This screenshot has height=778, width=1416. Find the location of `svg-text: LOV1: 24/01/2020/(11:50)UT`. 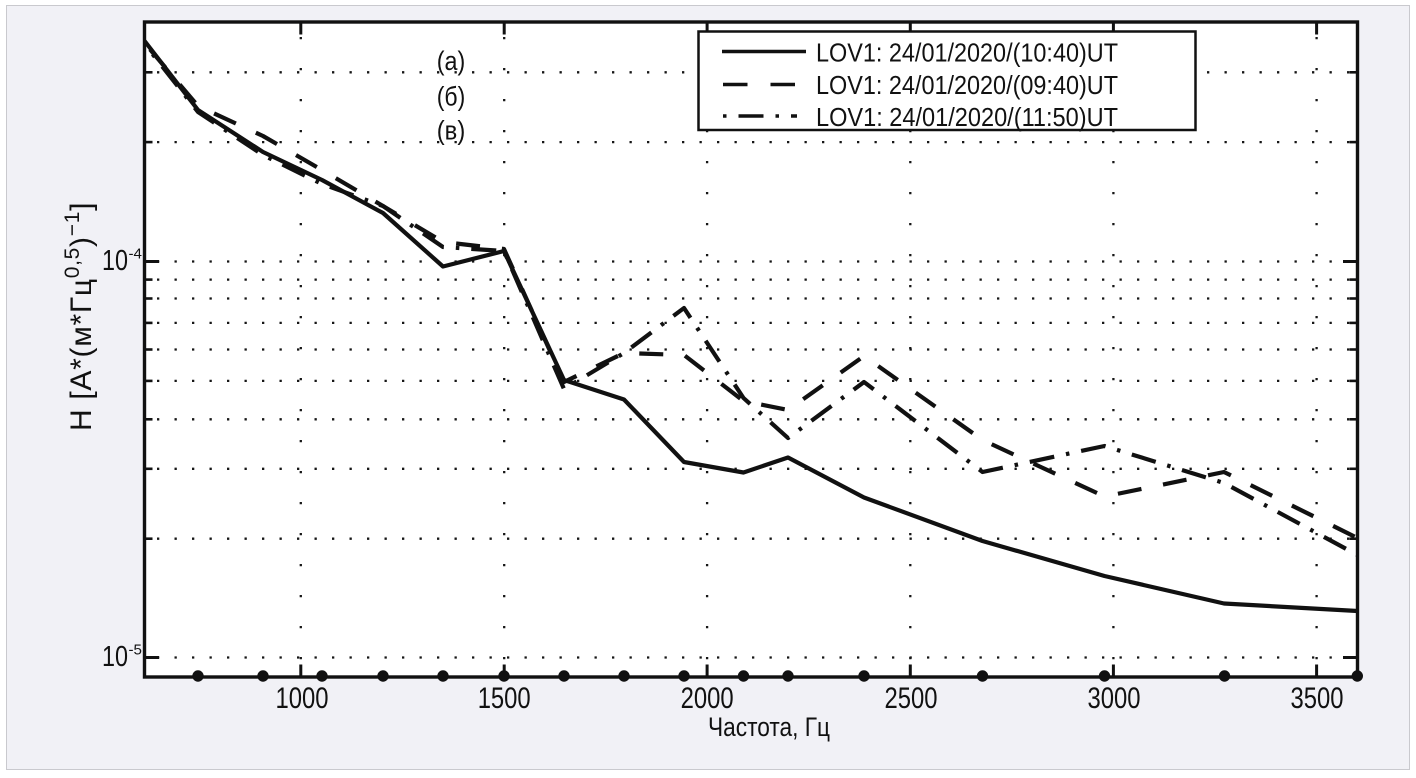

svg-text: LOV1: 24/01/2020/(11:50)UT is located at coordinates (967, 118).